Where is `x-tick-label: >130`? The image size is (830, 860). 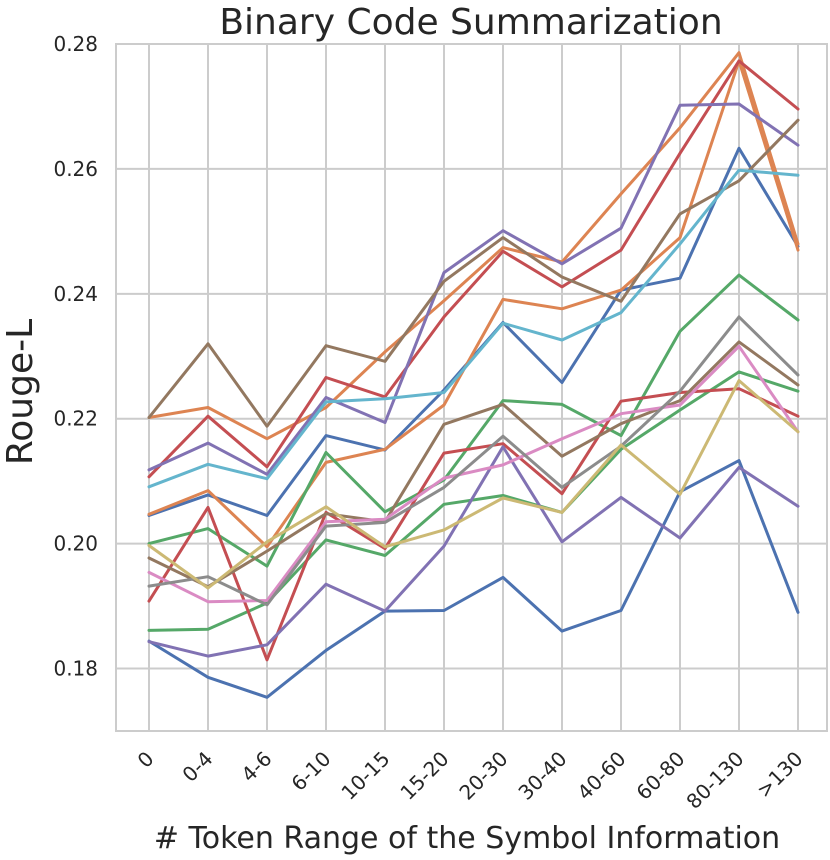
x-tick-label: >130 is located at coordinates (780, 775).